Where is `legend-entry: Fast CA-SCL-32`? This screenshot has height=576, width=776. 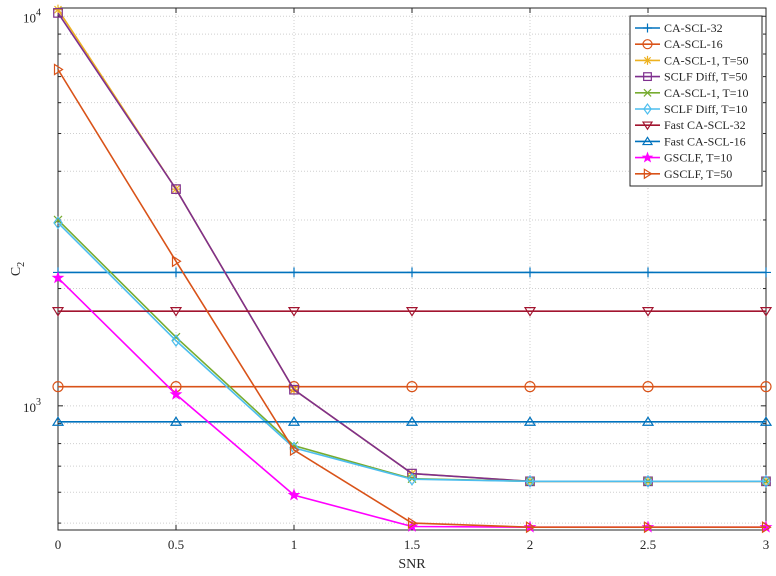
legend-entry: Fast CA-SCL-32 is located at coordinates (690, 125).